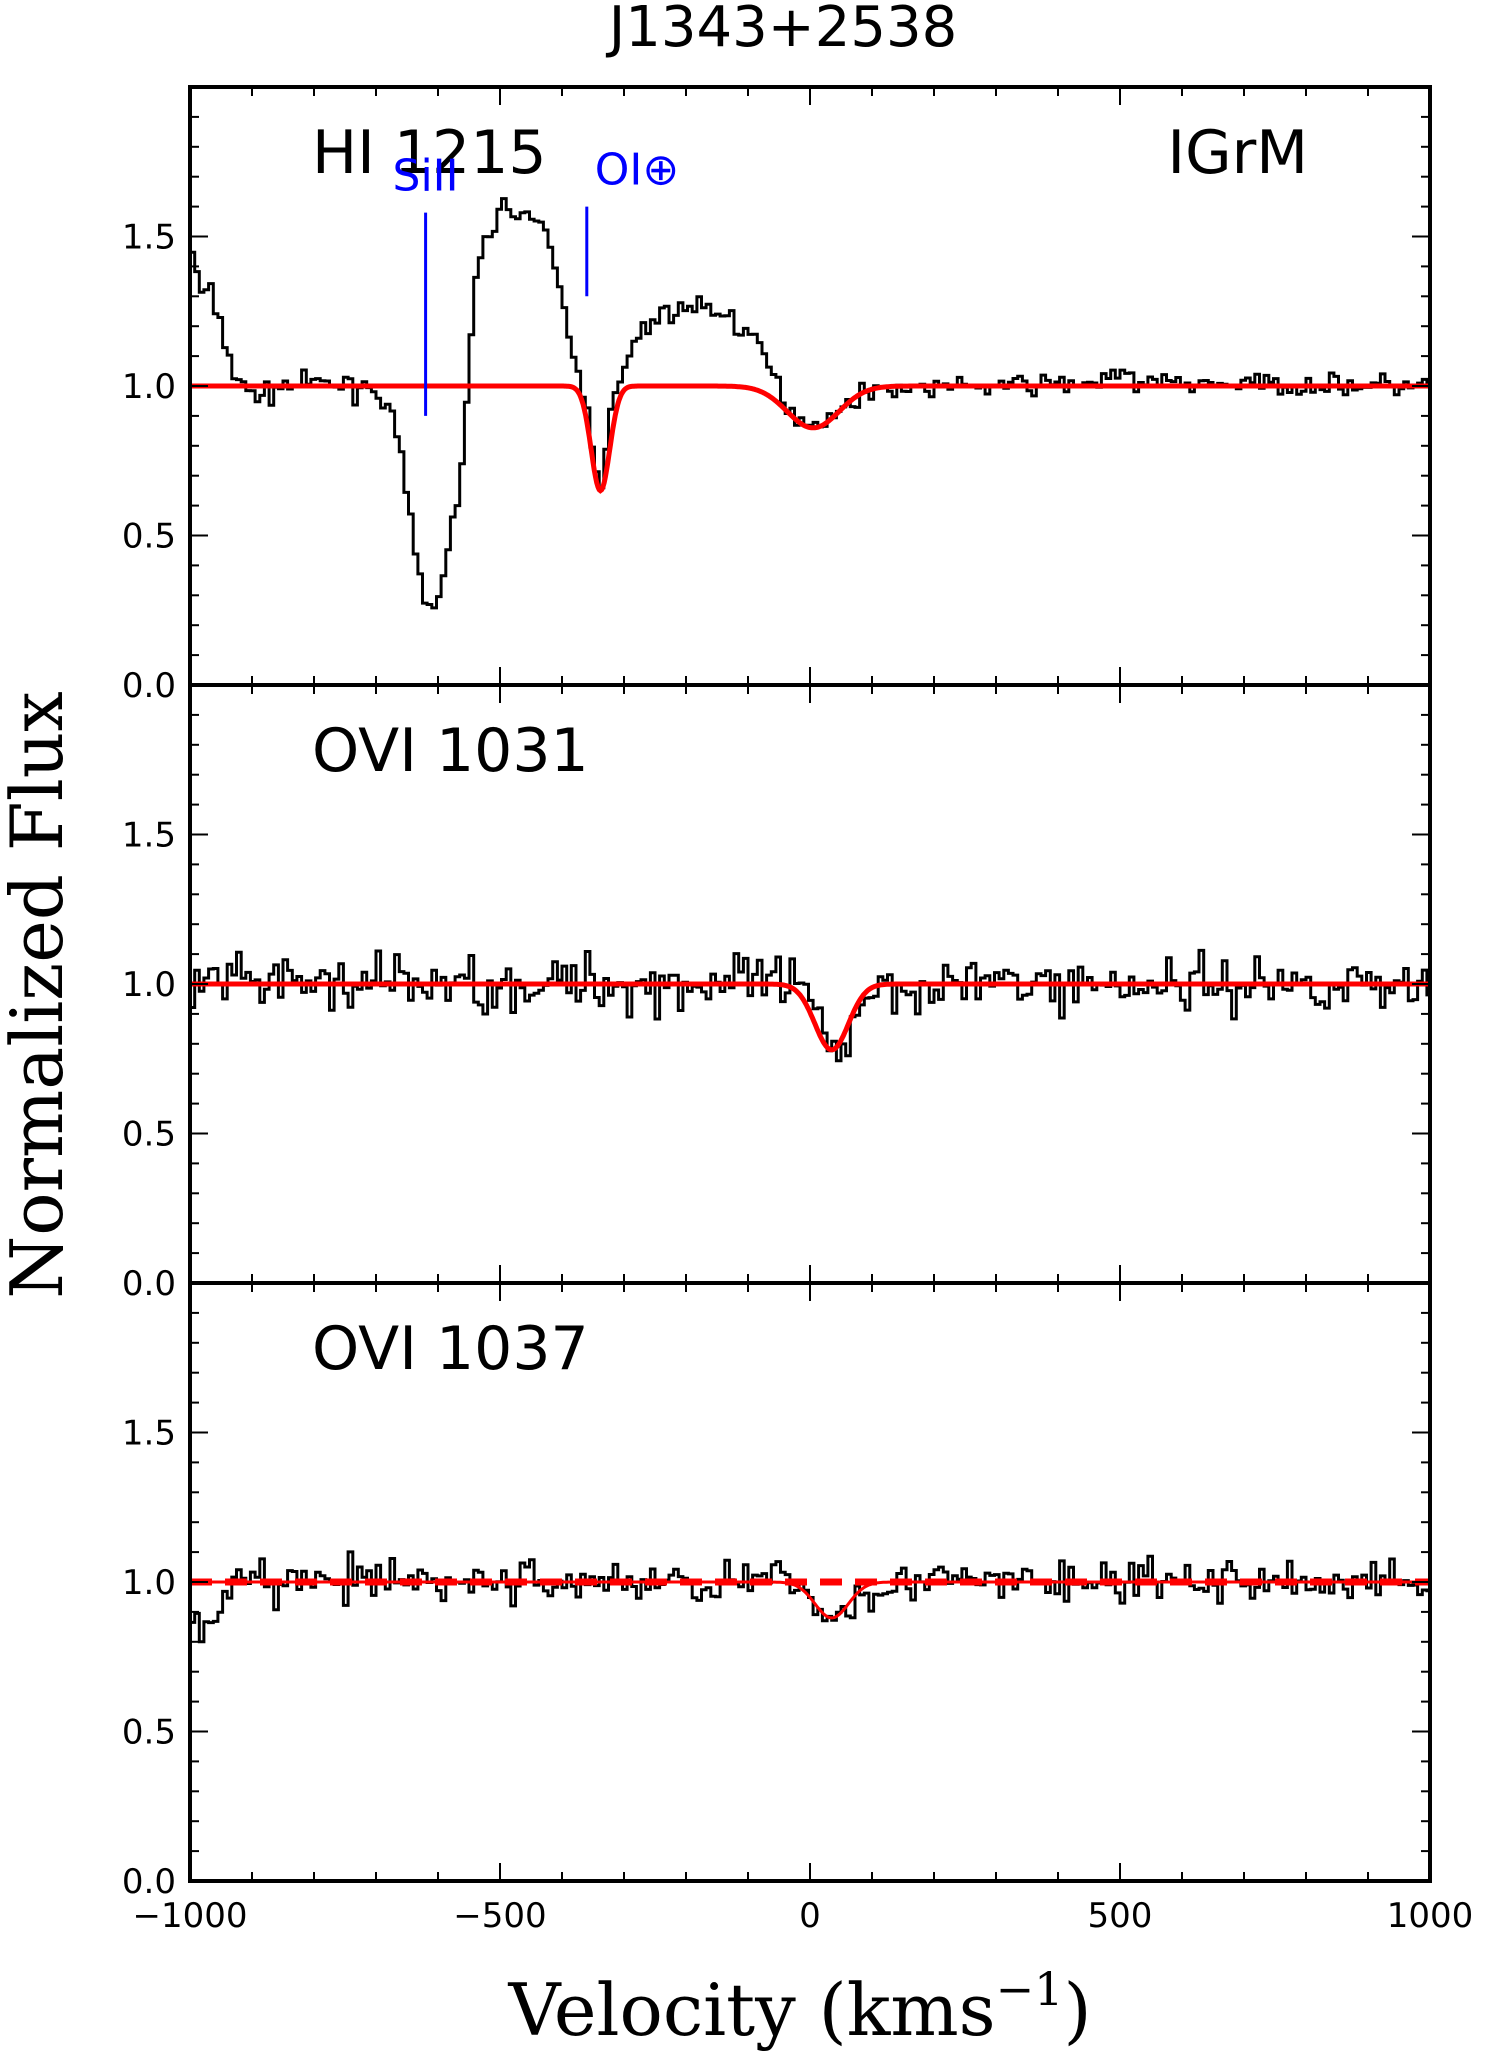 This screenshot has height=2057, width=1485. Describe the element at coordinates (1077, 2010) in the screenshot. I see `x-axis-label-close: )` at that location.